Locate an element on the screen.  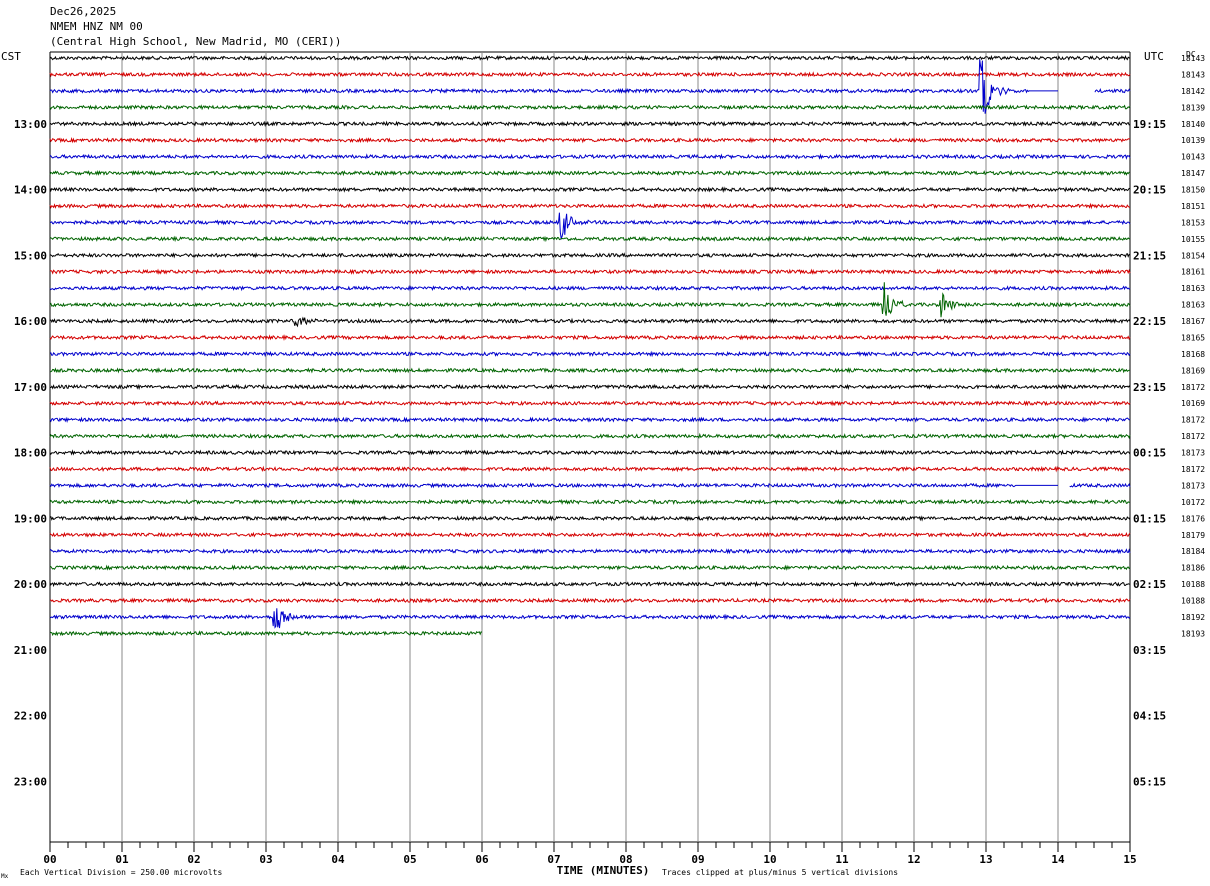
x-tick-label: 01 is located at coordinates (122, 859).